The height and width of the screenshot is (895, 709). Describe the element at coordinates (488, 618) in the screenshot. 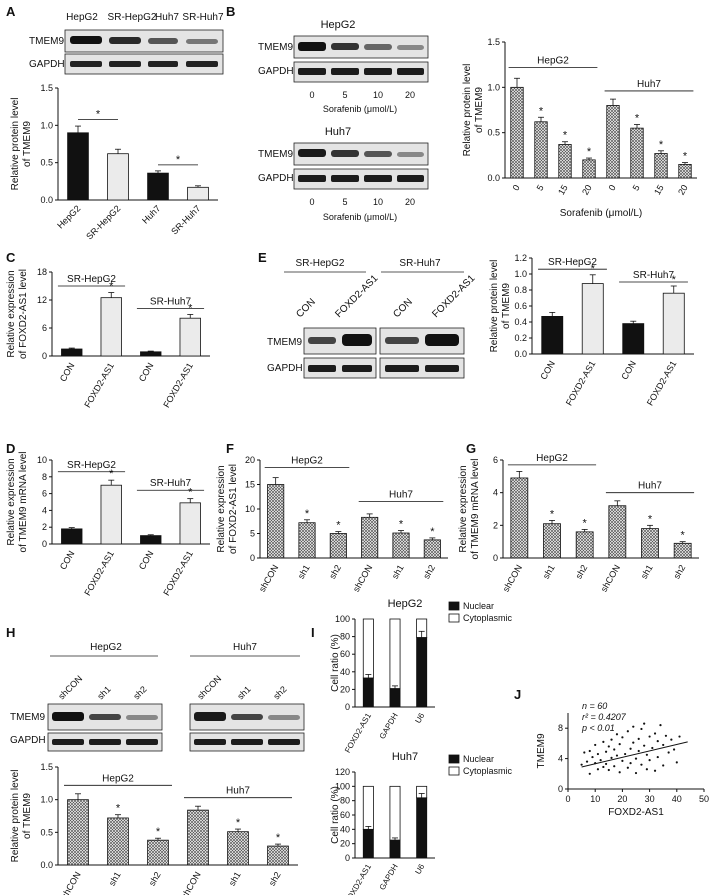

I see `legend-label: Cytoplasmic` at that location.